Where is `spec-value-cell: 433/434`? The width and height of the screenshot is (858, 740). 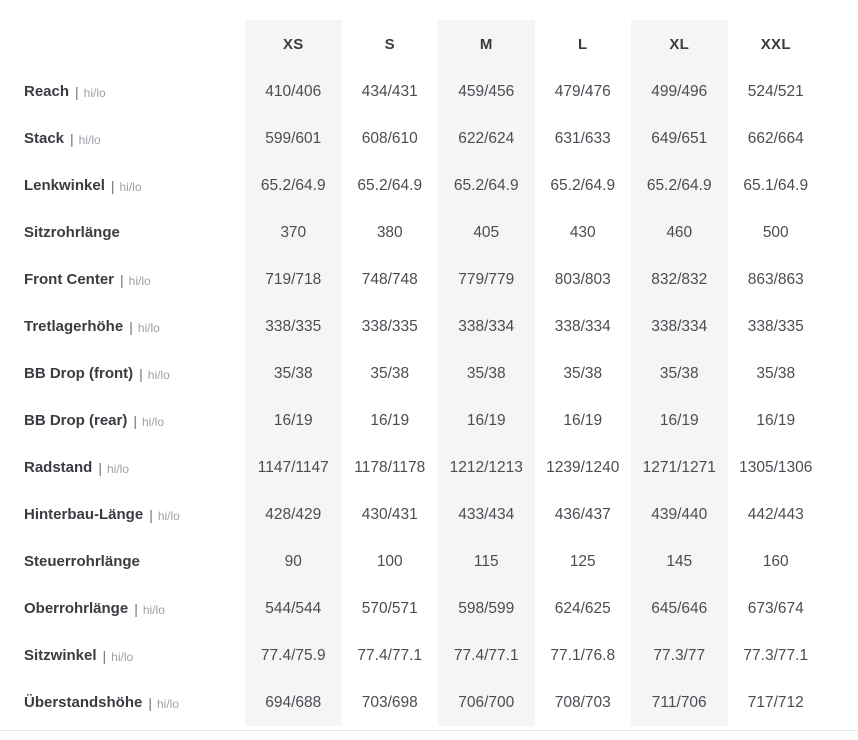 spec-value-cell: 433/434 is located at coordinates (486, 514).